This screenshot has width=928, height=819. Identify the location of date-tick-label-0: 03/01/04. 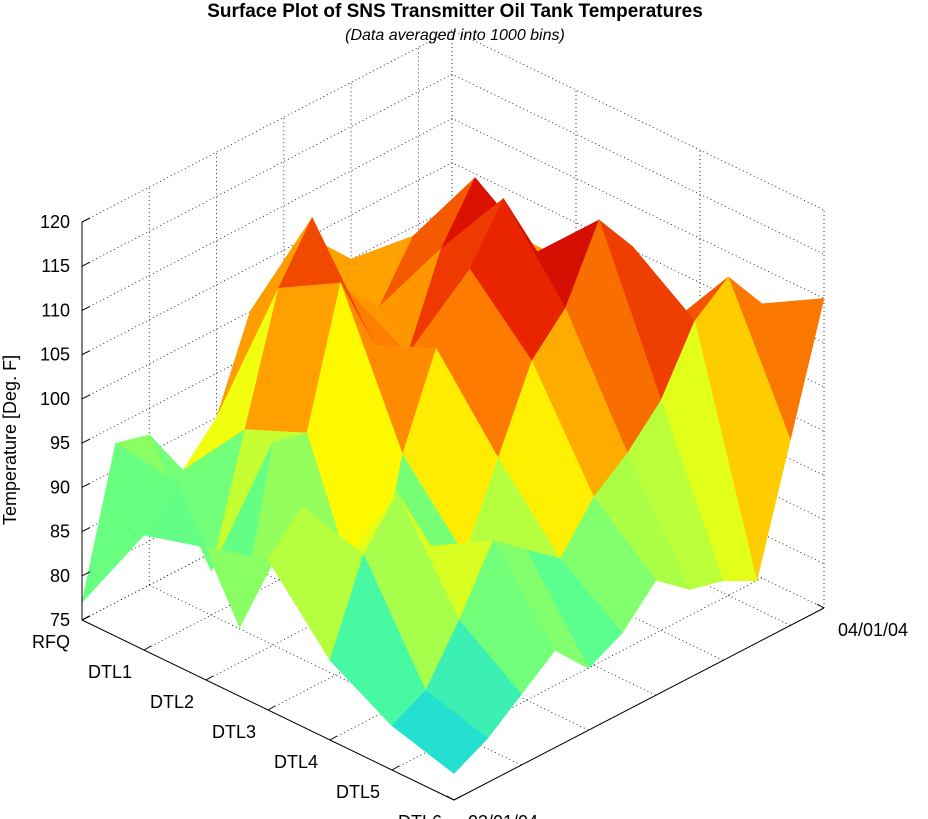
(503, 815).